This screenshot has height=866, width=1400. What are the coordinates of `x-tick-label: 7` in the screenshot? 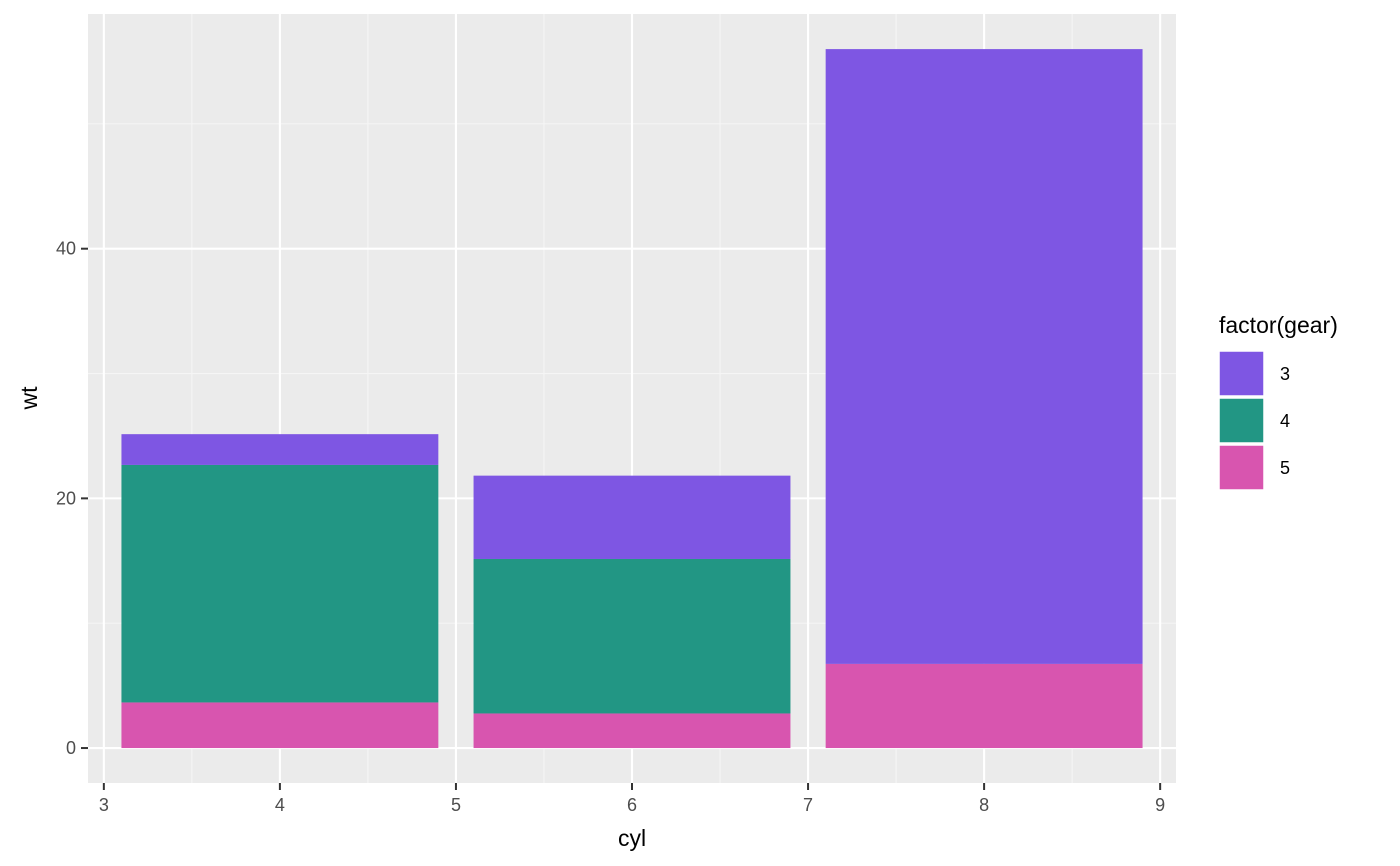 It's located at (808, 805).